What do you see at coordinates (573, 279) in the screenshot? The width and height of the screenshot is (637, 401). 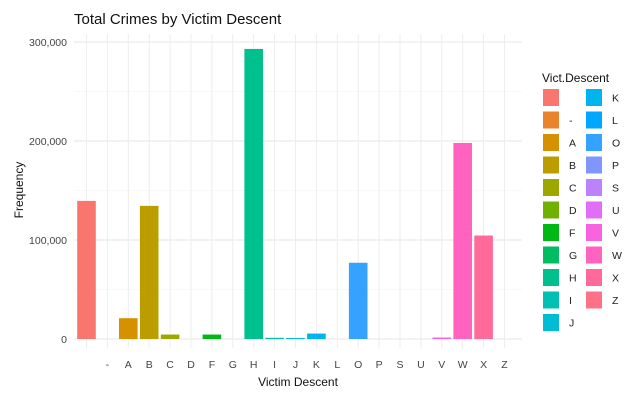 I see `legend-label: H` at bounding box center [573, 279].